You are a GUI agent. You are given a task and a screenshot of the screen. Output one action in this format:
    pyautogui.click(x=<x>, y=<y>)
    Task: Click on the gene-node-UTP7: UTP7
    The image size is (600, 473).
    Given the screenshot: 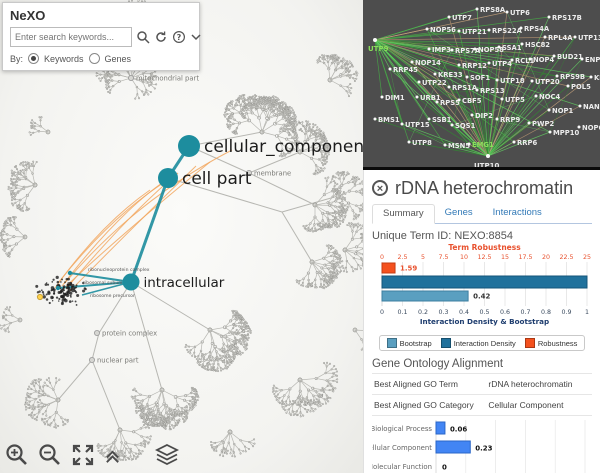 What is the action you would take?
    pyautogui.click(x=460, y=18)
    